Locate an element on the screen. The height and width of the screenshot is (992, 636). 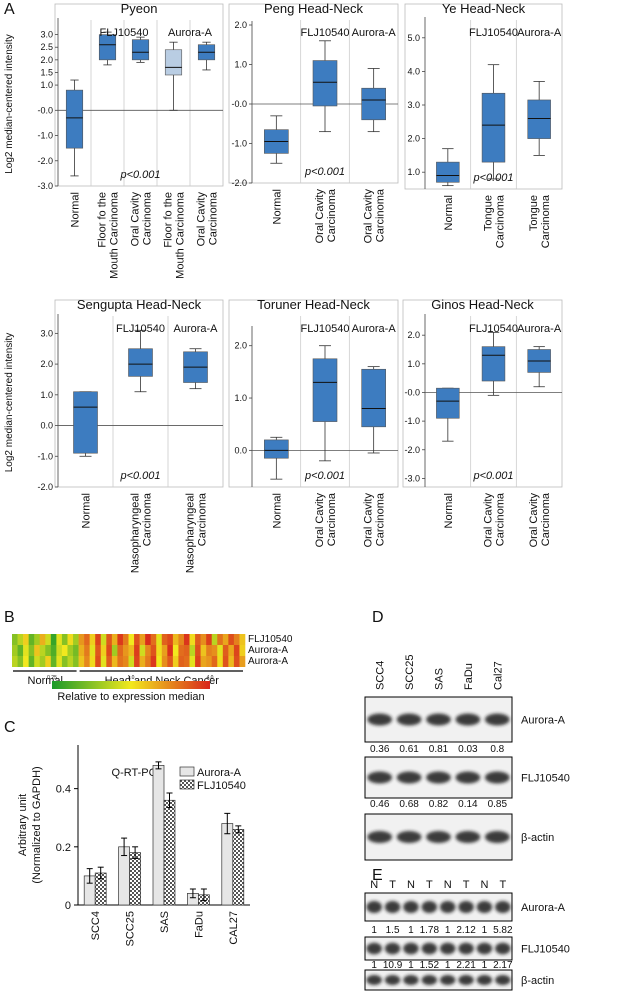
panel-label: C is located at coordinates (10, 727).